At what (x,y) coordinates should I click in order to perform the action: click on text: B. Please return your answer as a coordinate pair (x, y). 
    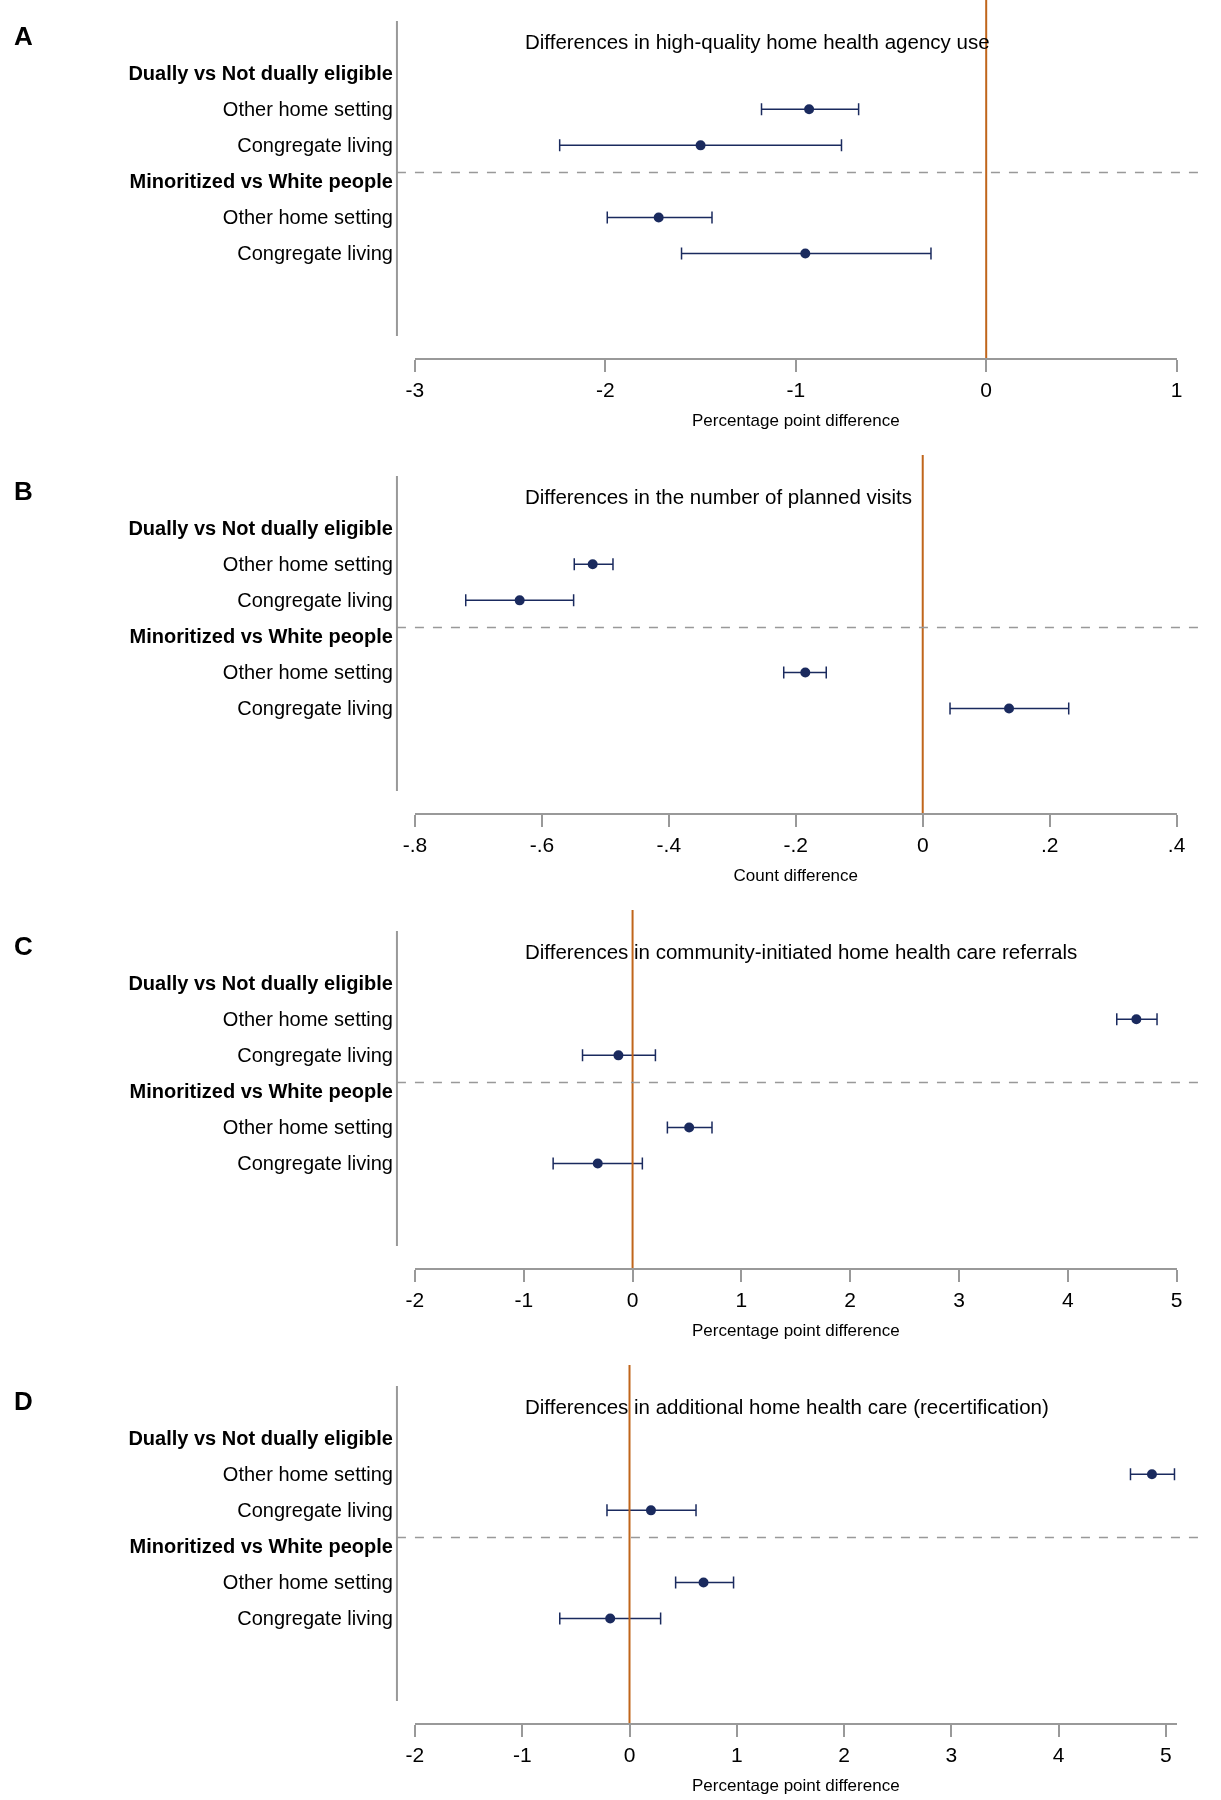
    Looking at the image, I should click on (23, 491).